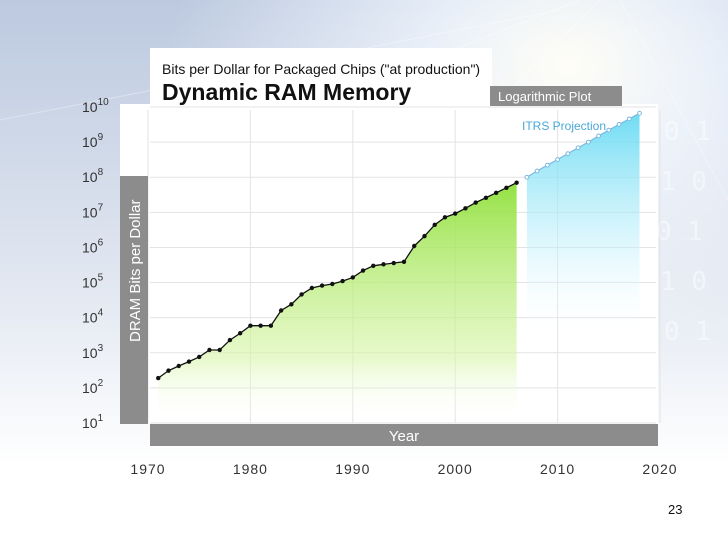  Describe the element at coordinates (93, 352) in the screenshot. I see `y-tick-label: 10³` at that location.